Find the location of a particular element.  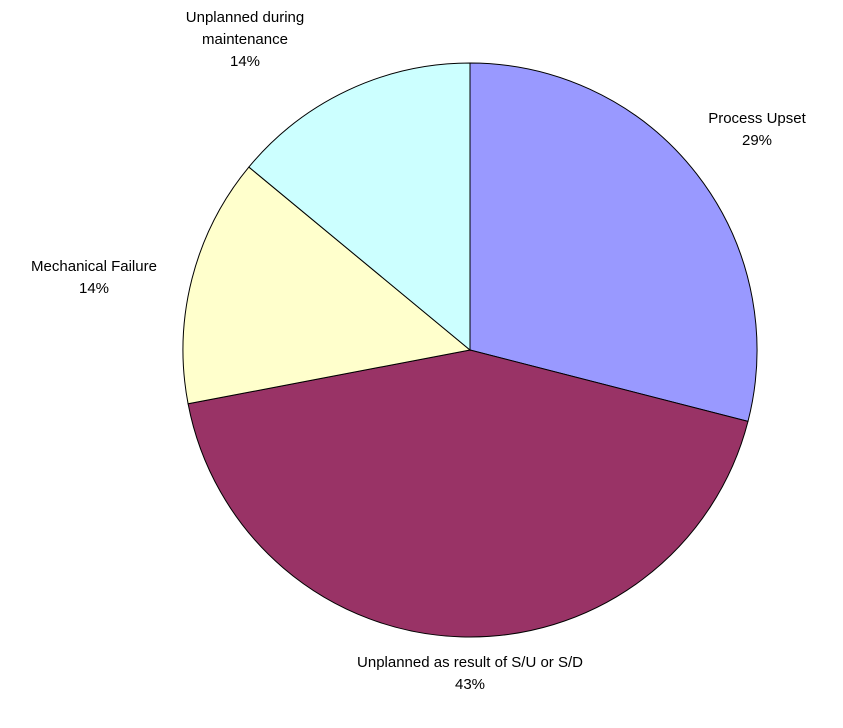

value-label: 43% is located at coordinates (470, 684).